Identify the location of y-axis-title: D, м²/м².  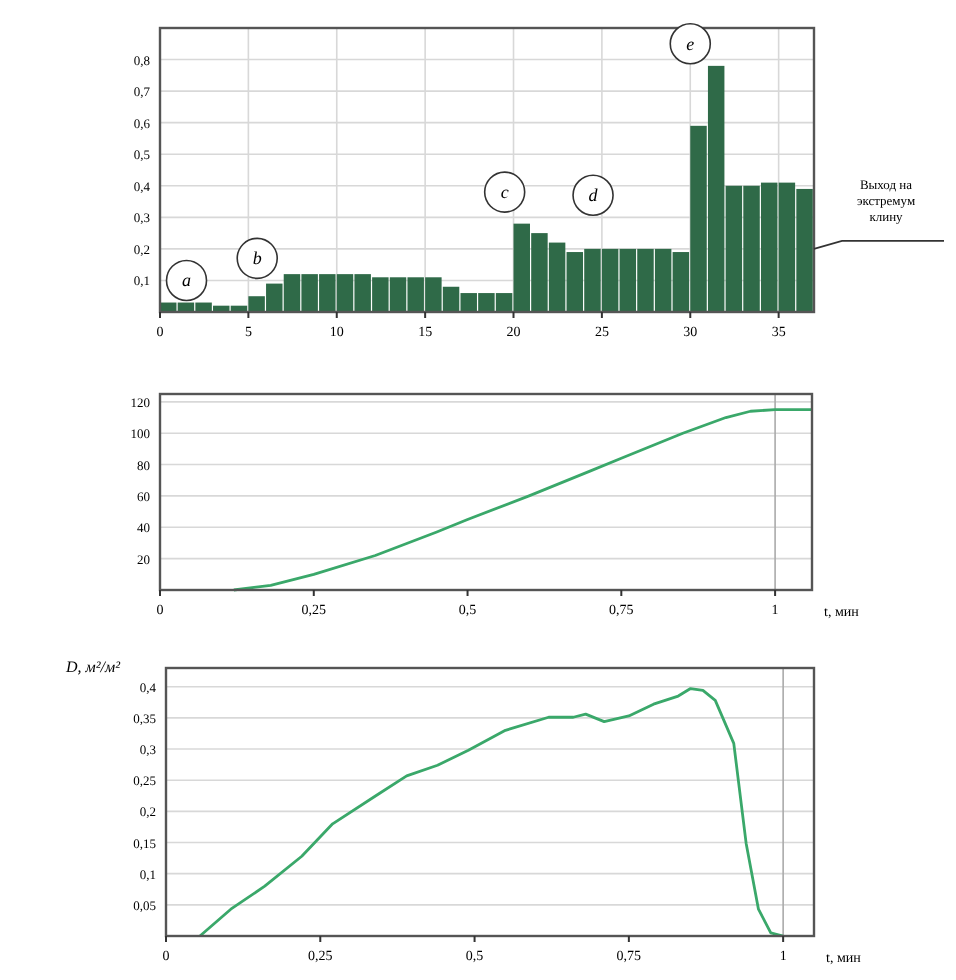
(93, 667).